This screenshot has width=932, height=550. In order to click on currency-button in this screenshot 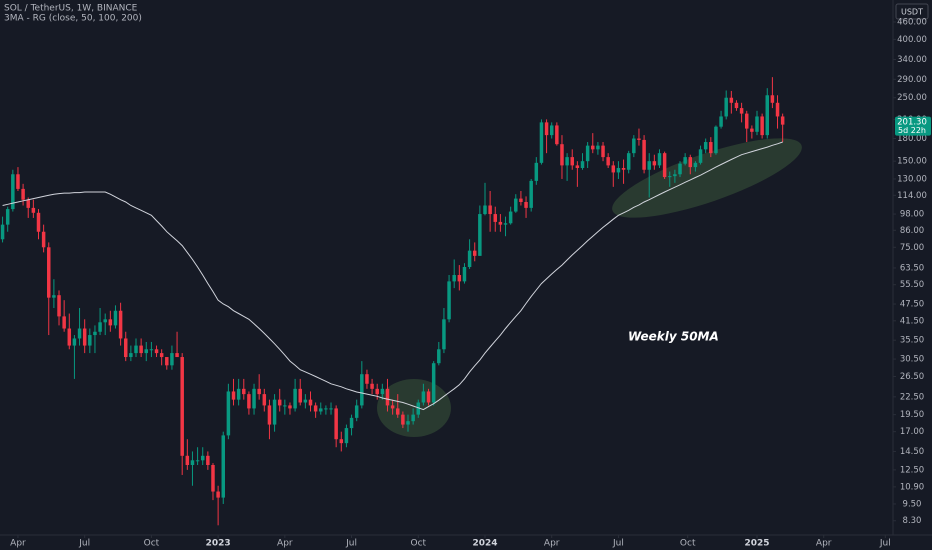, I will do `click(912, 11)`.